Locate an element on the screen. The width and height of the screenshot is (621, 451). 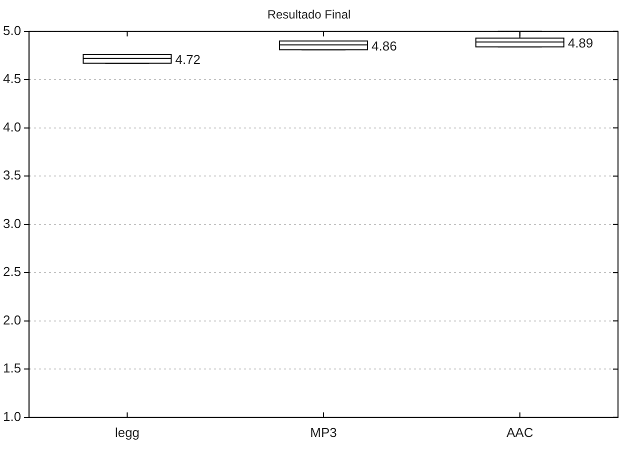
text: 4.89 is located at coordinates (581, 43).